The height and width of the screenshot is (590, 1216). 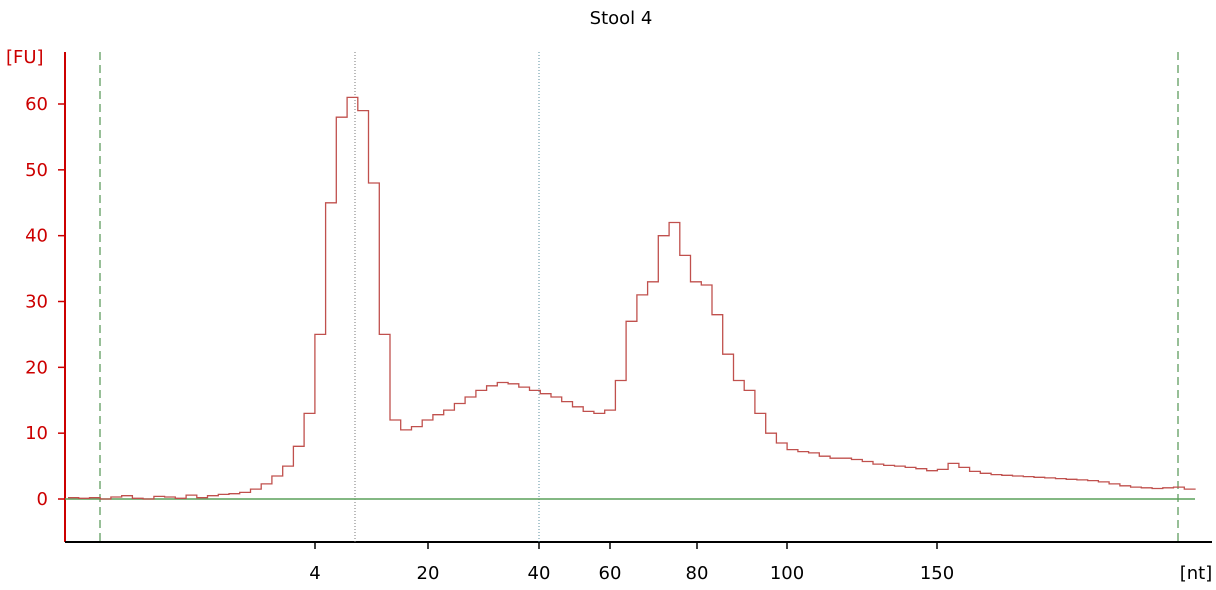 What do you see at coordinates (787, 573) in the screenshot?
I see `x-tick-label: 100` at bounding box center [787, 573].